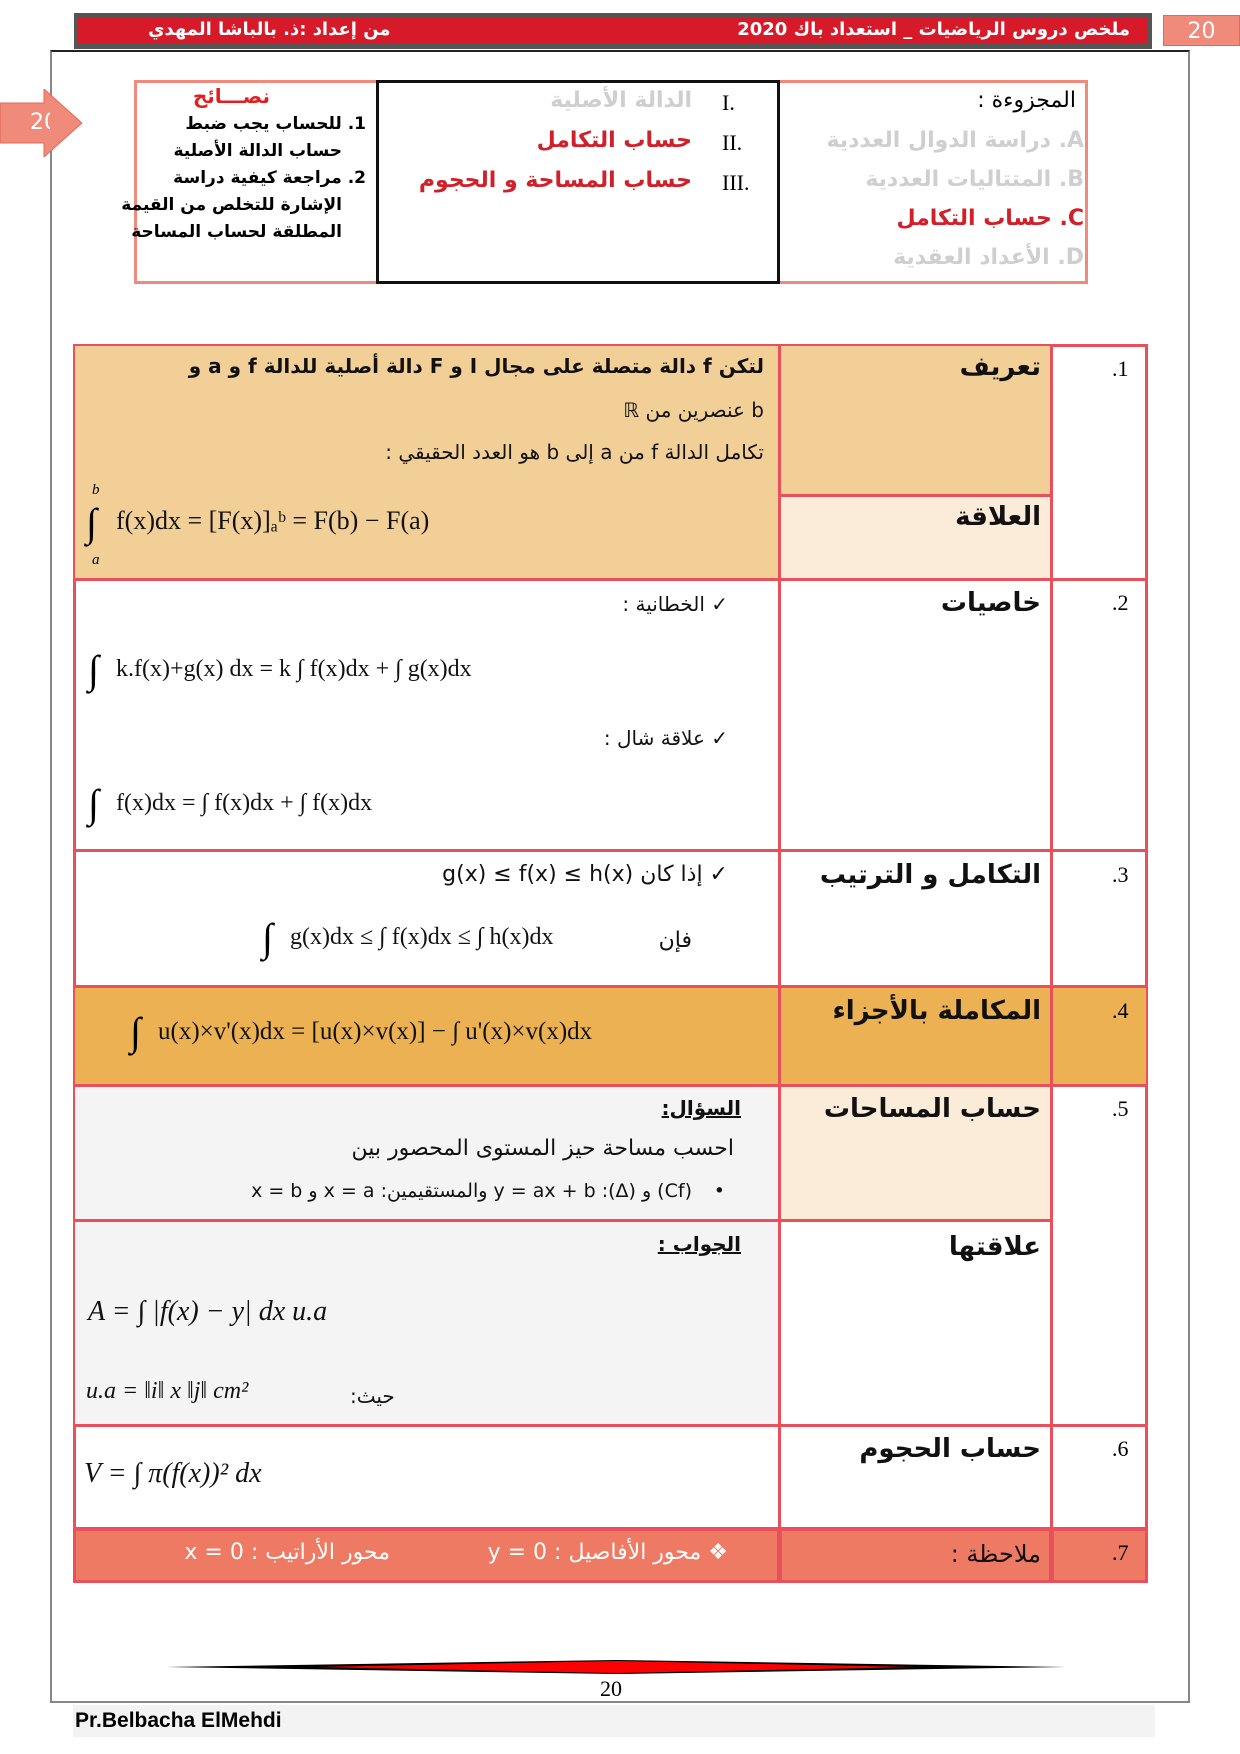  I want to click on toc-chapter-number: II., so click(732, 142).